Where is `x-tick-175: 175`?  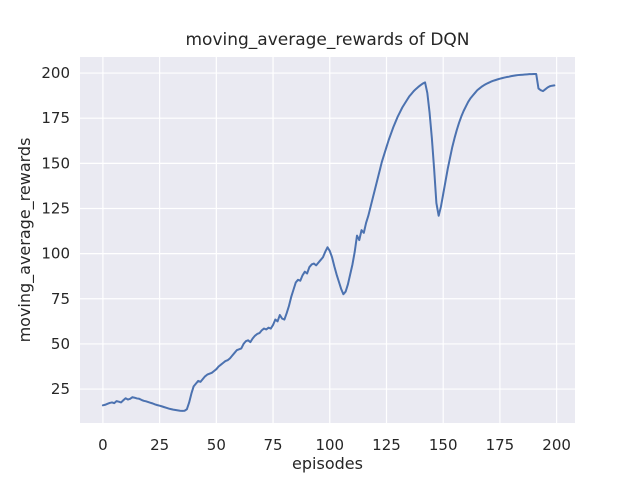
x-tick-175: 175 is located at coordinates (500, 445).